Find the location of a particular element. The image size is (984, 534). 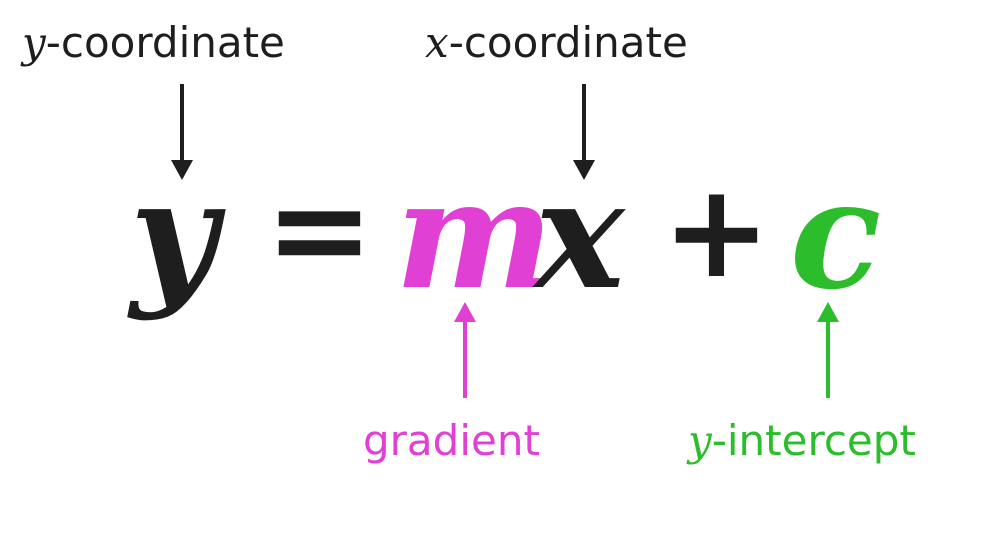

y-intercept-var: y is located at coordinates (700, 440).